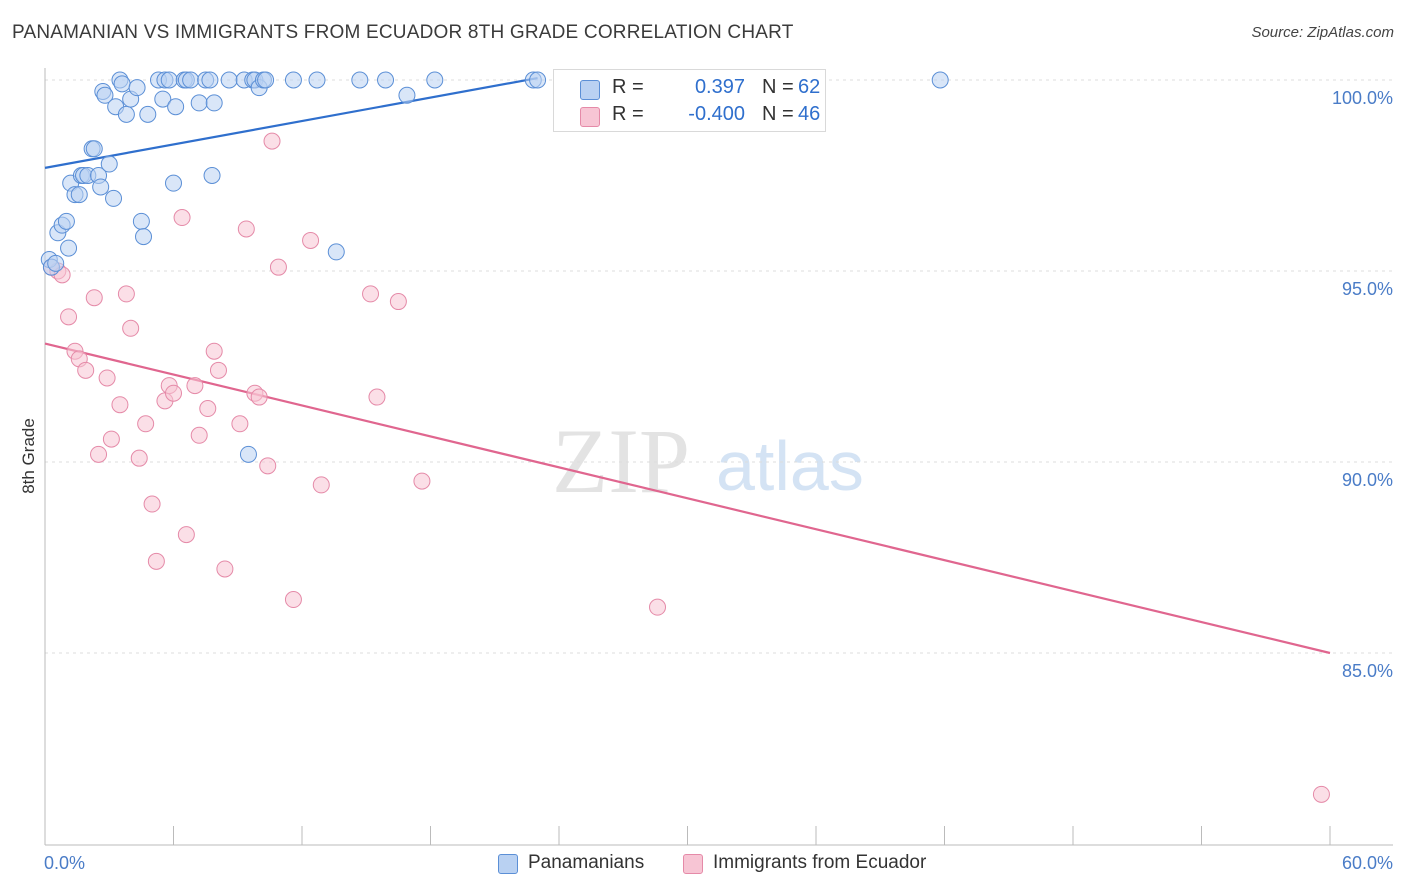 Image resolution: width=1406 pixels, height=892 pixels. What do you see at coordinates (1367, 863) in the screenshot?
I see `x-tick-label: 60.0%` at bounding box center [1367, 863].